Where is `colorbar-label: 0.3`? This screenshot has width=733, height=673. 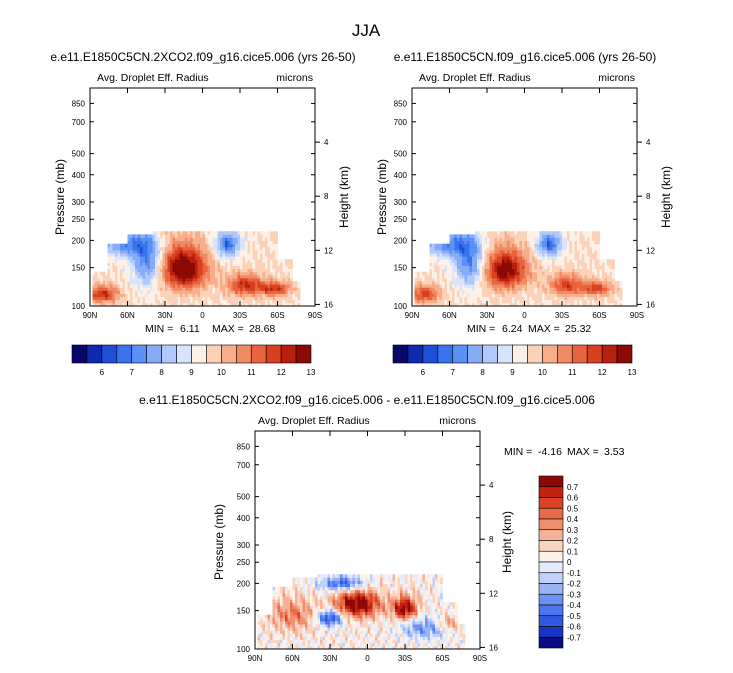 colorbar-label: 0.3 is located at coordinates (573, 530).